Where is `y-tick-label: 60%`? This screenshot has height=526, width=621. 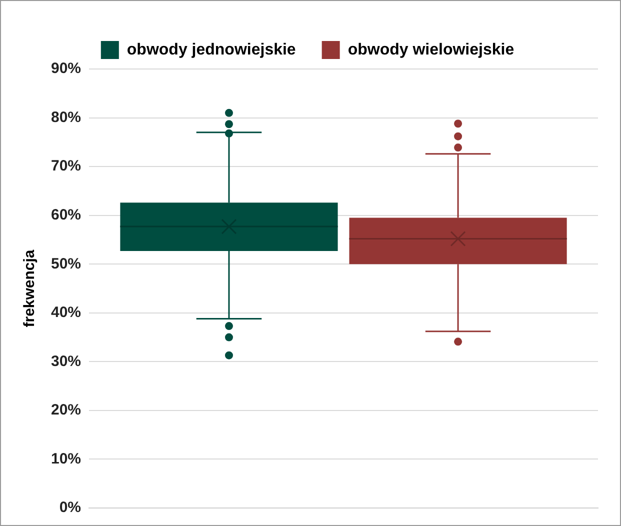 y-tick-label: 60% is located at coordinates (66, 215).